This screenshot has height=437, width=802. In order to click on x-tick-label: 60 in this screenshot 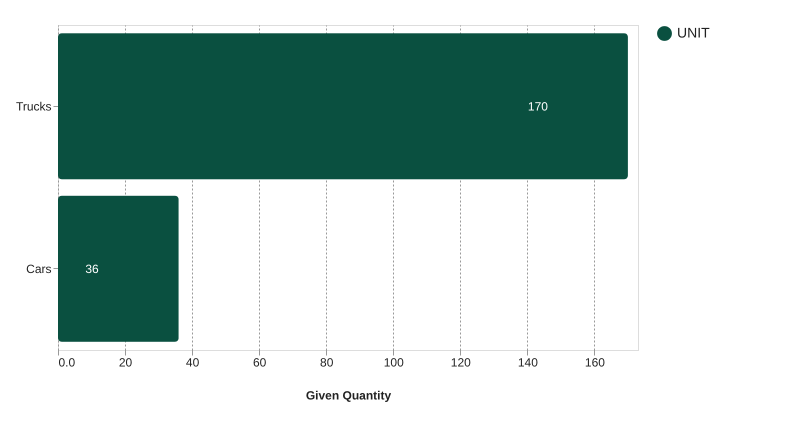, I will do `click(259, 363)`.